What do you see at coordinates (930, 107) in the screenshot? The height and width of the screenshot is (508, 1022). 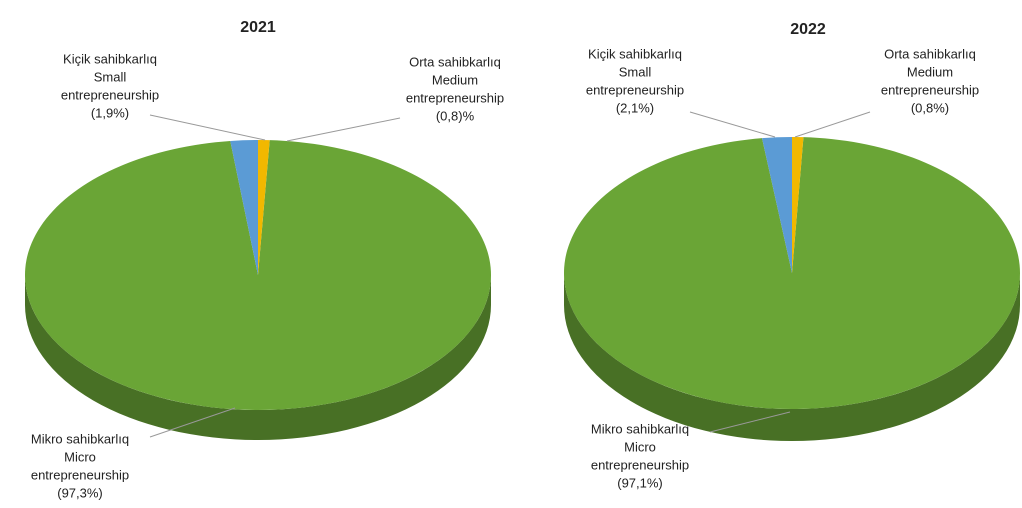 I see `value-label: (0,8%)` at bounding box center [930, 107].